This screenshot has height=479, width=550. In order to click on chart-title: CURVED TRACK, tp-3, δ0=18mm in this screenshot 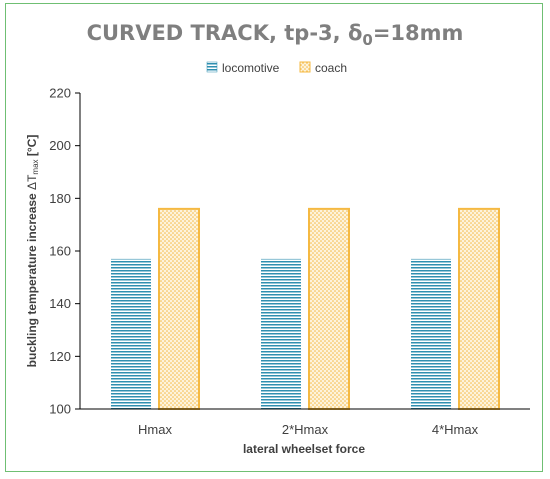, I will do `click(275, 35)`.